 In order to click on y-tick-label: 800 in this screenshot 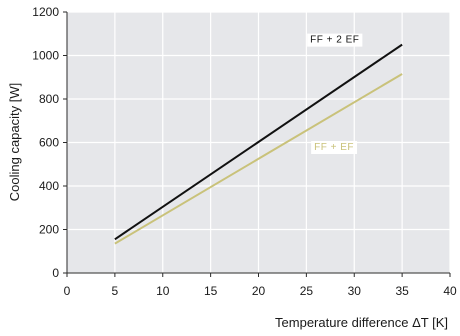, I will do `click(49, 99)`.